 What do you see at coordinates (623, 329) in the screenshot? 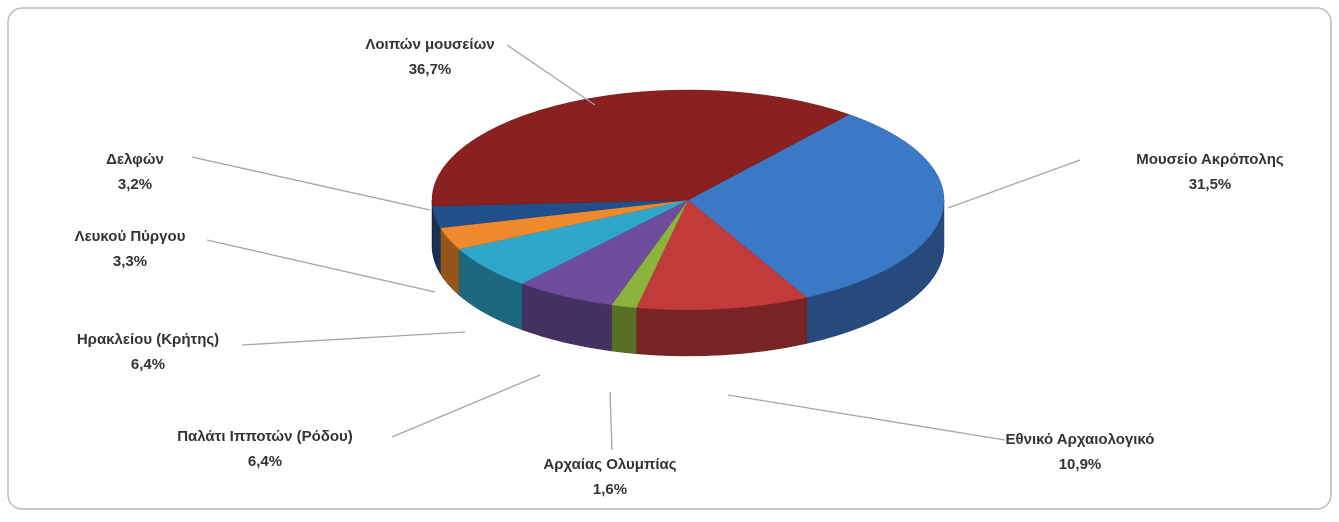
I see `pie-side` at bounding box center [623, 329].